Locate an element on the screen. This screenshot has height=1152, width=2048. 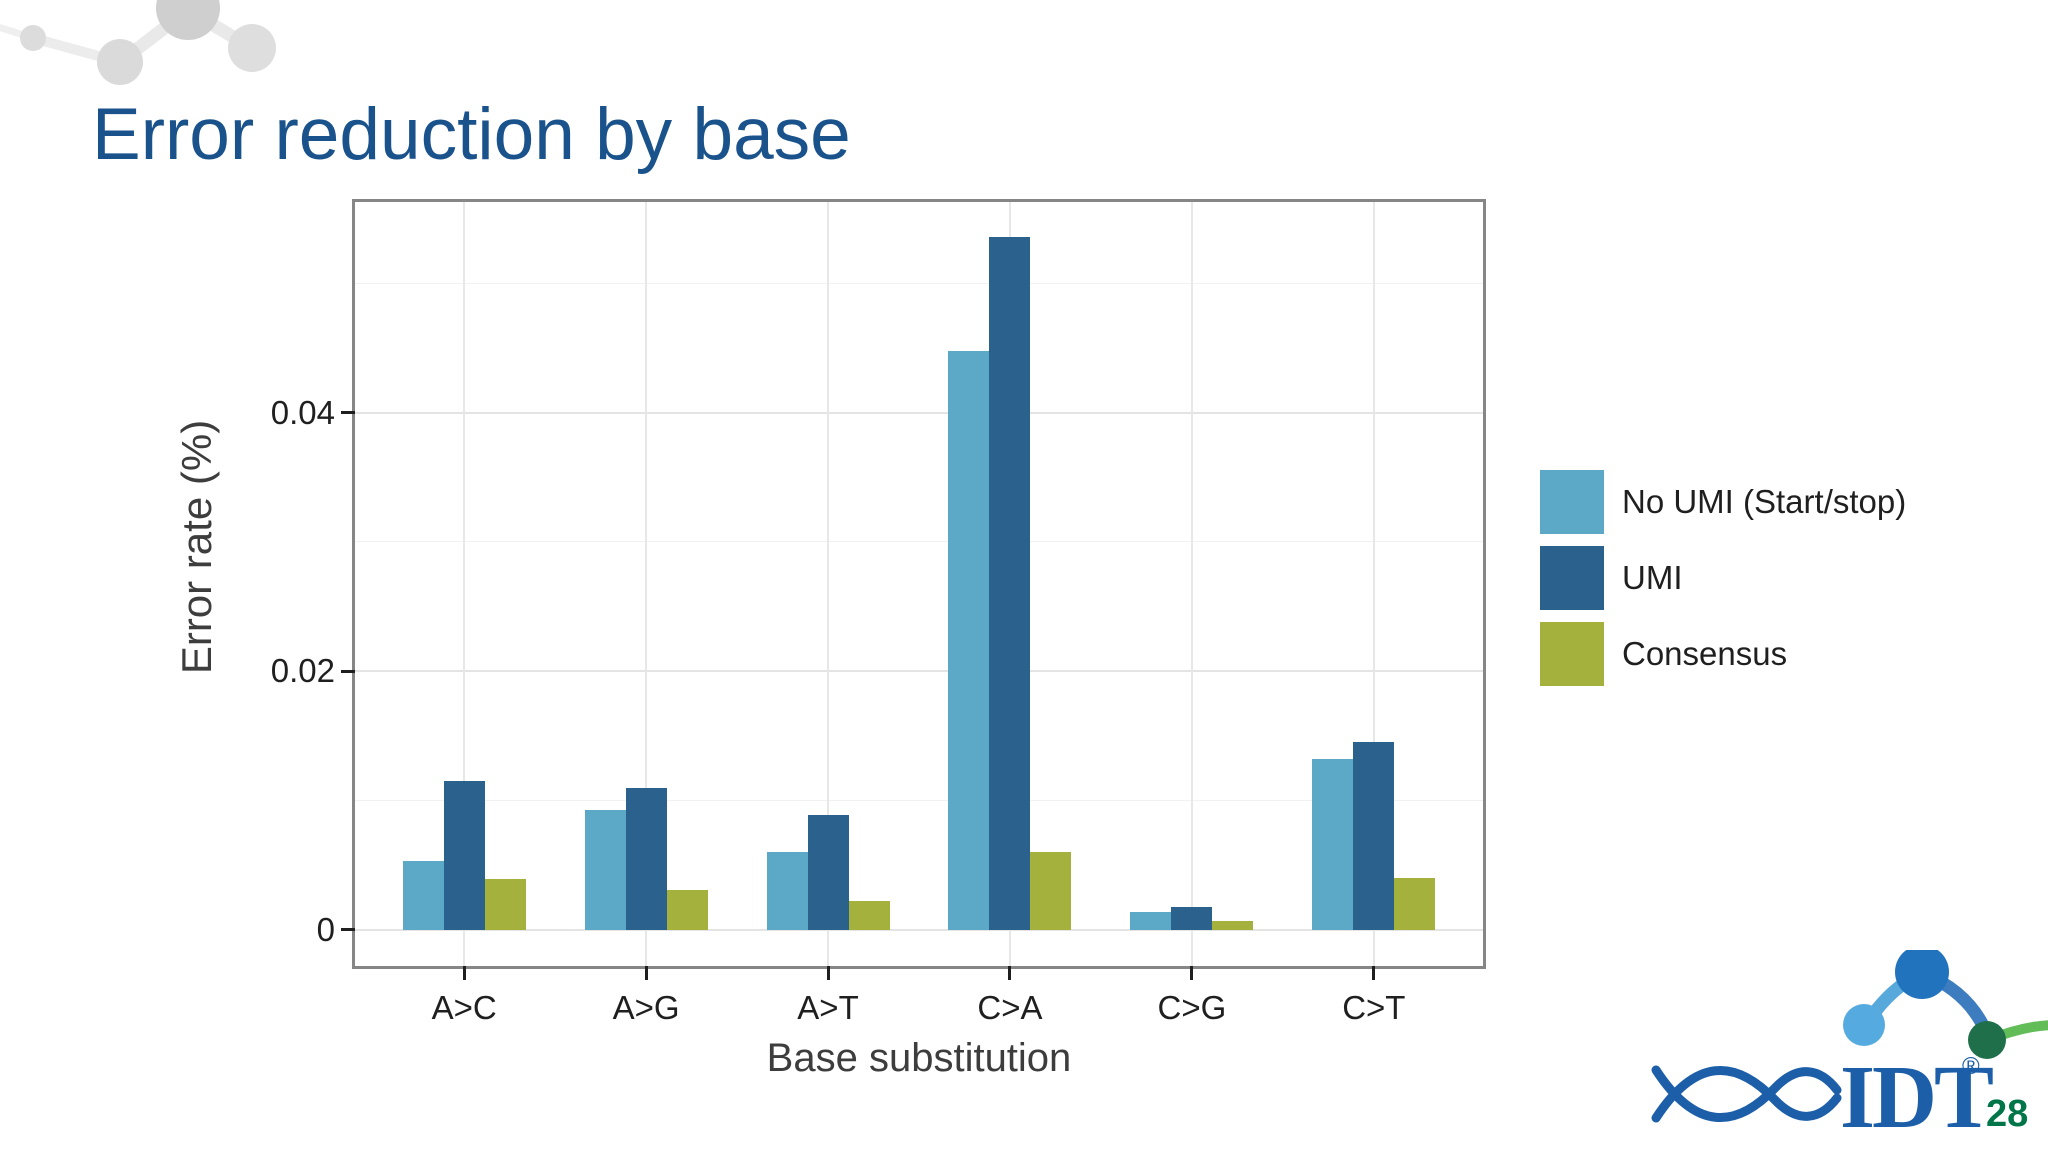
bar-A>C-UMI is located at coordinates (464, 855).